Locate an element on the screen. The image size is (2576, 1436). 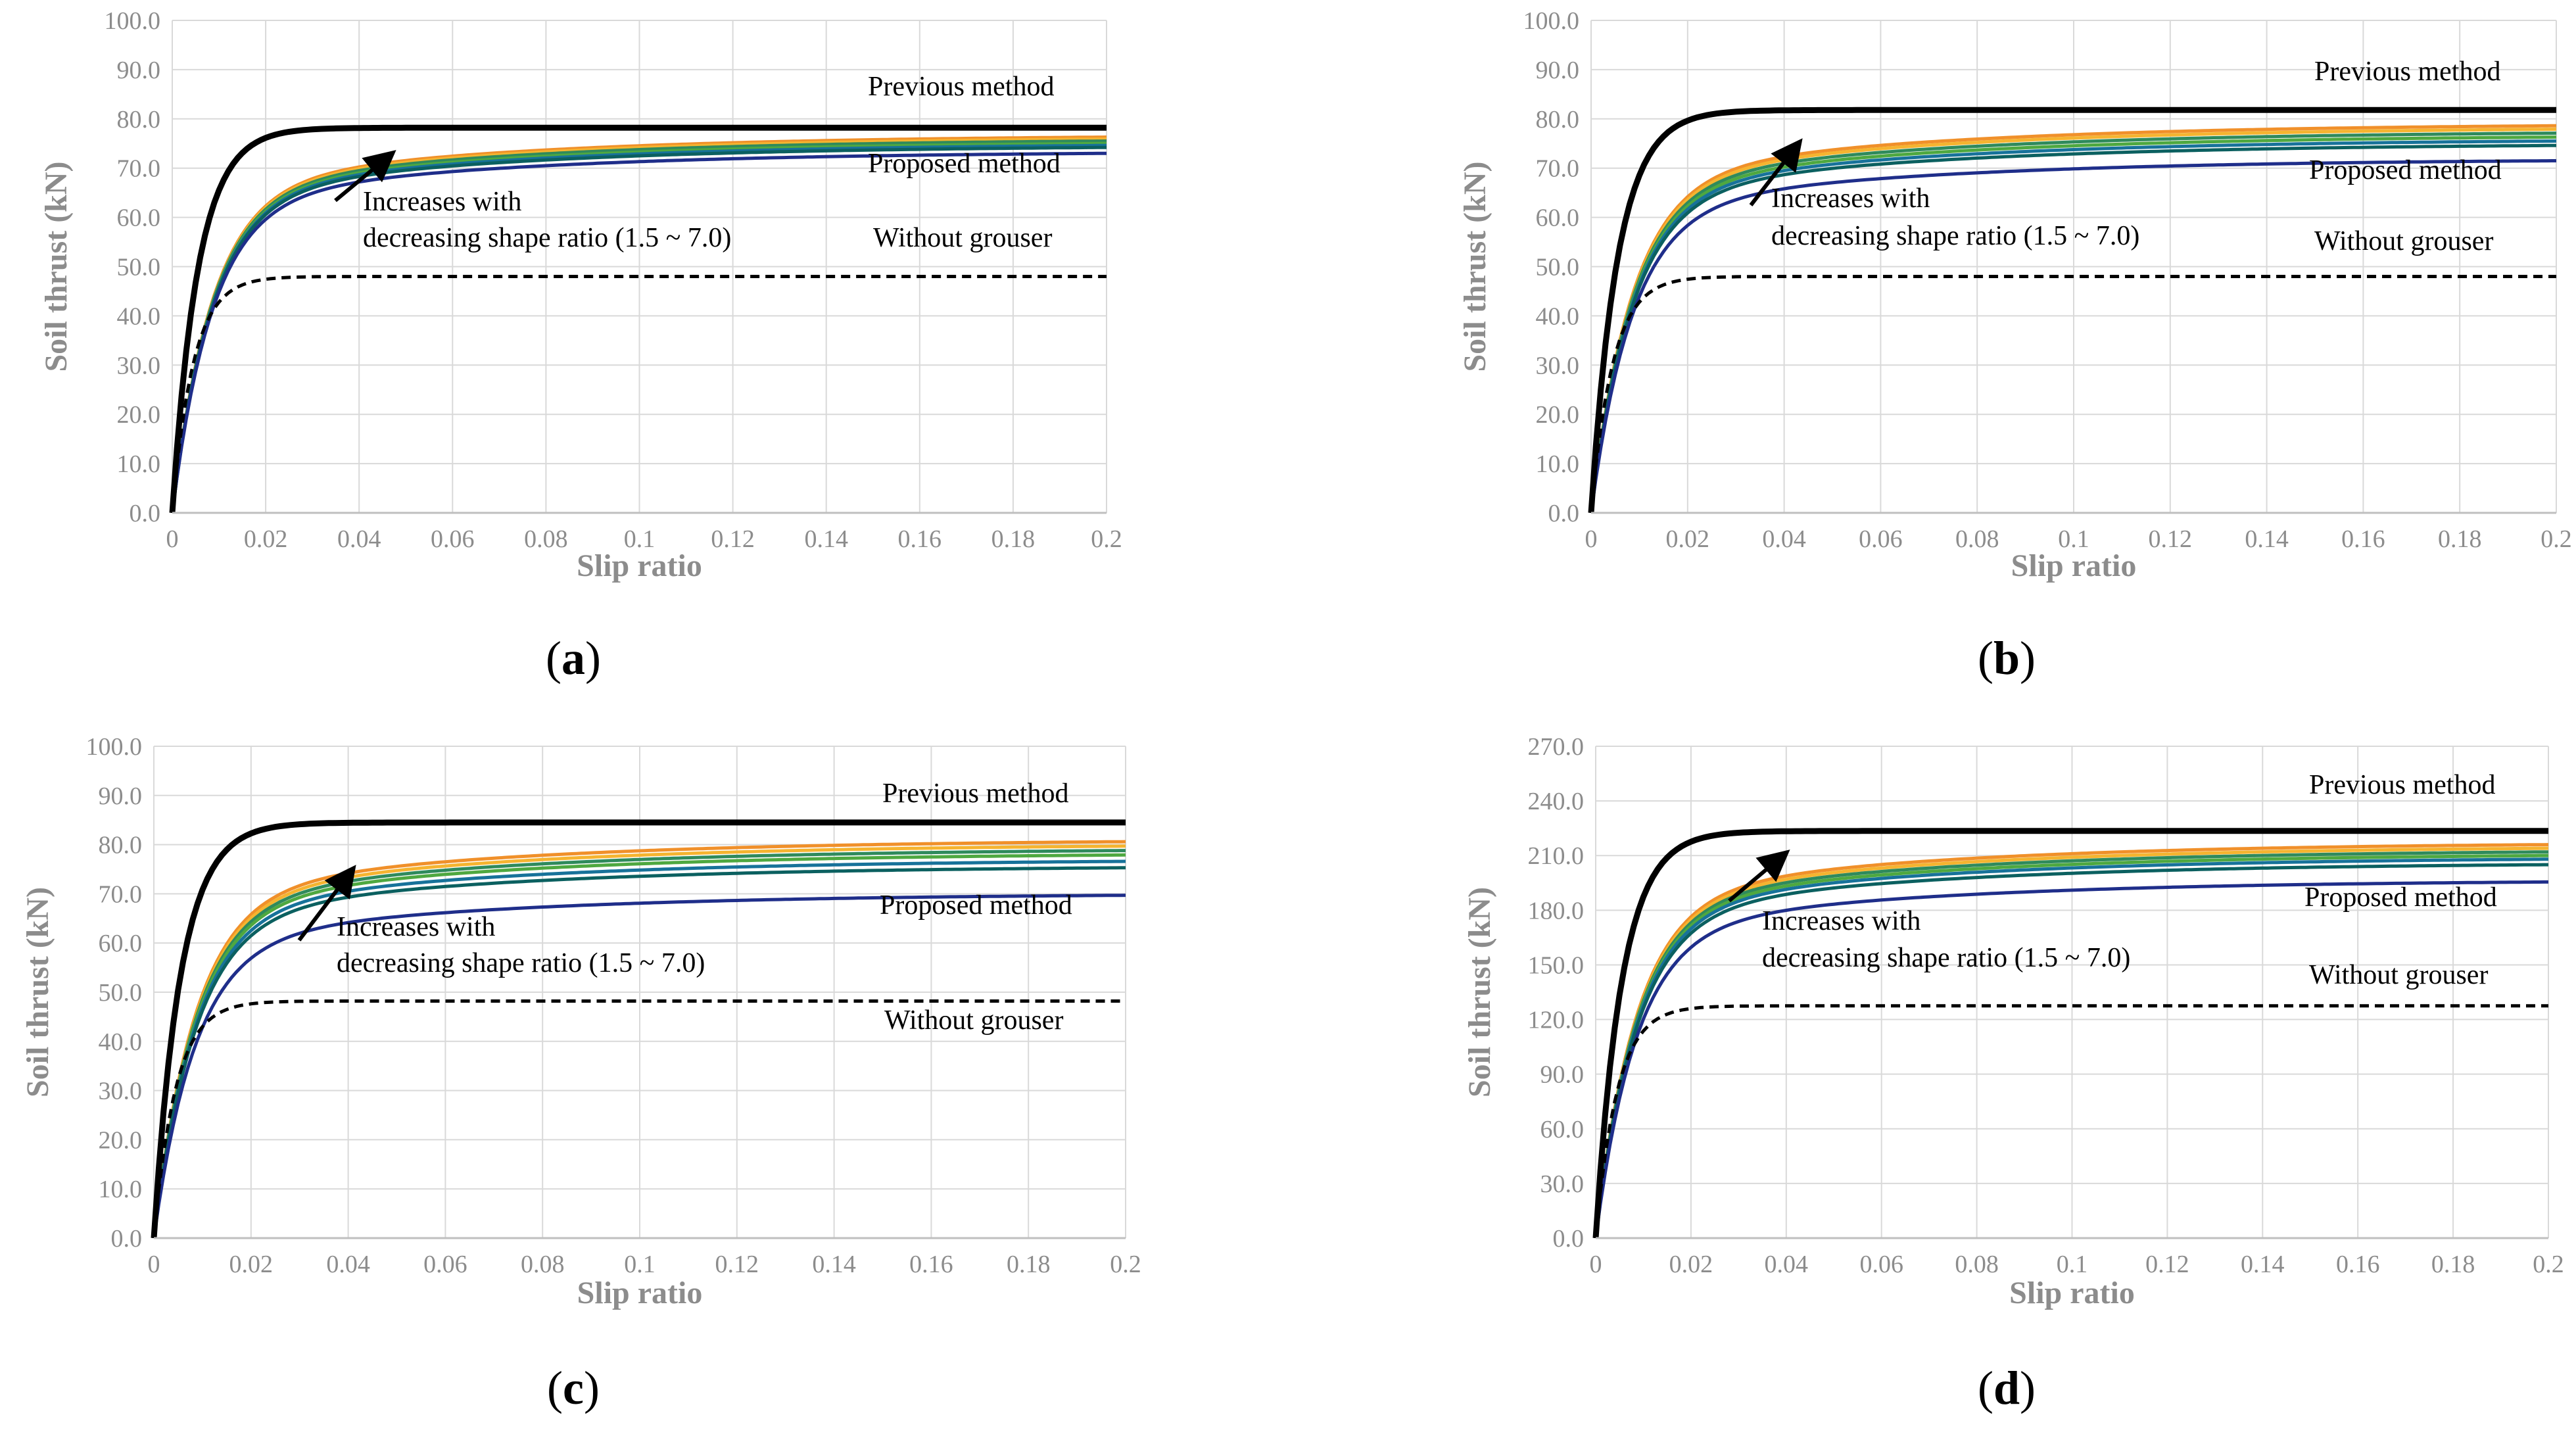
y-tick-label: 90.0 is located at coordinates (1558, 70).